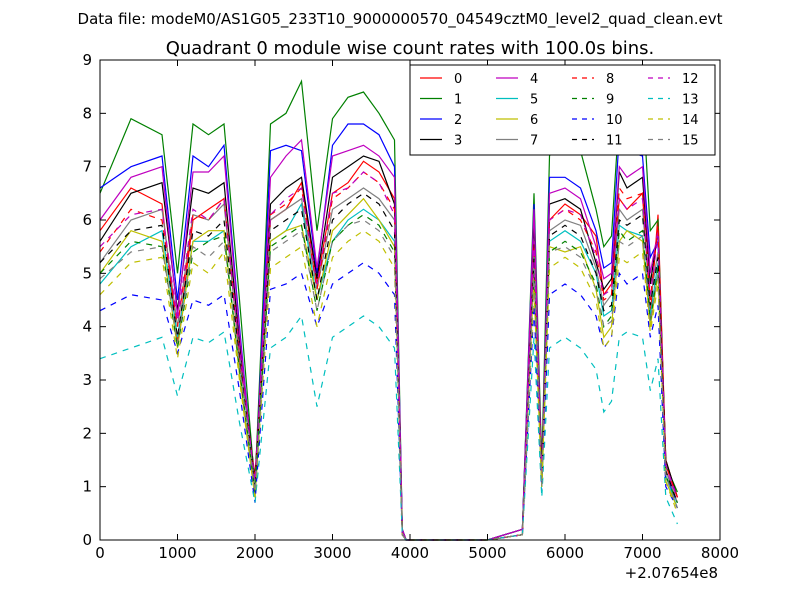  What do you see at coordinates (690, 141) in the screenshot?
I see `legend-label-15: 15` at bounding box center [690, 141].